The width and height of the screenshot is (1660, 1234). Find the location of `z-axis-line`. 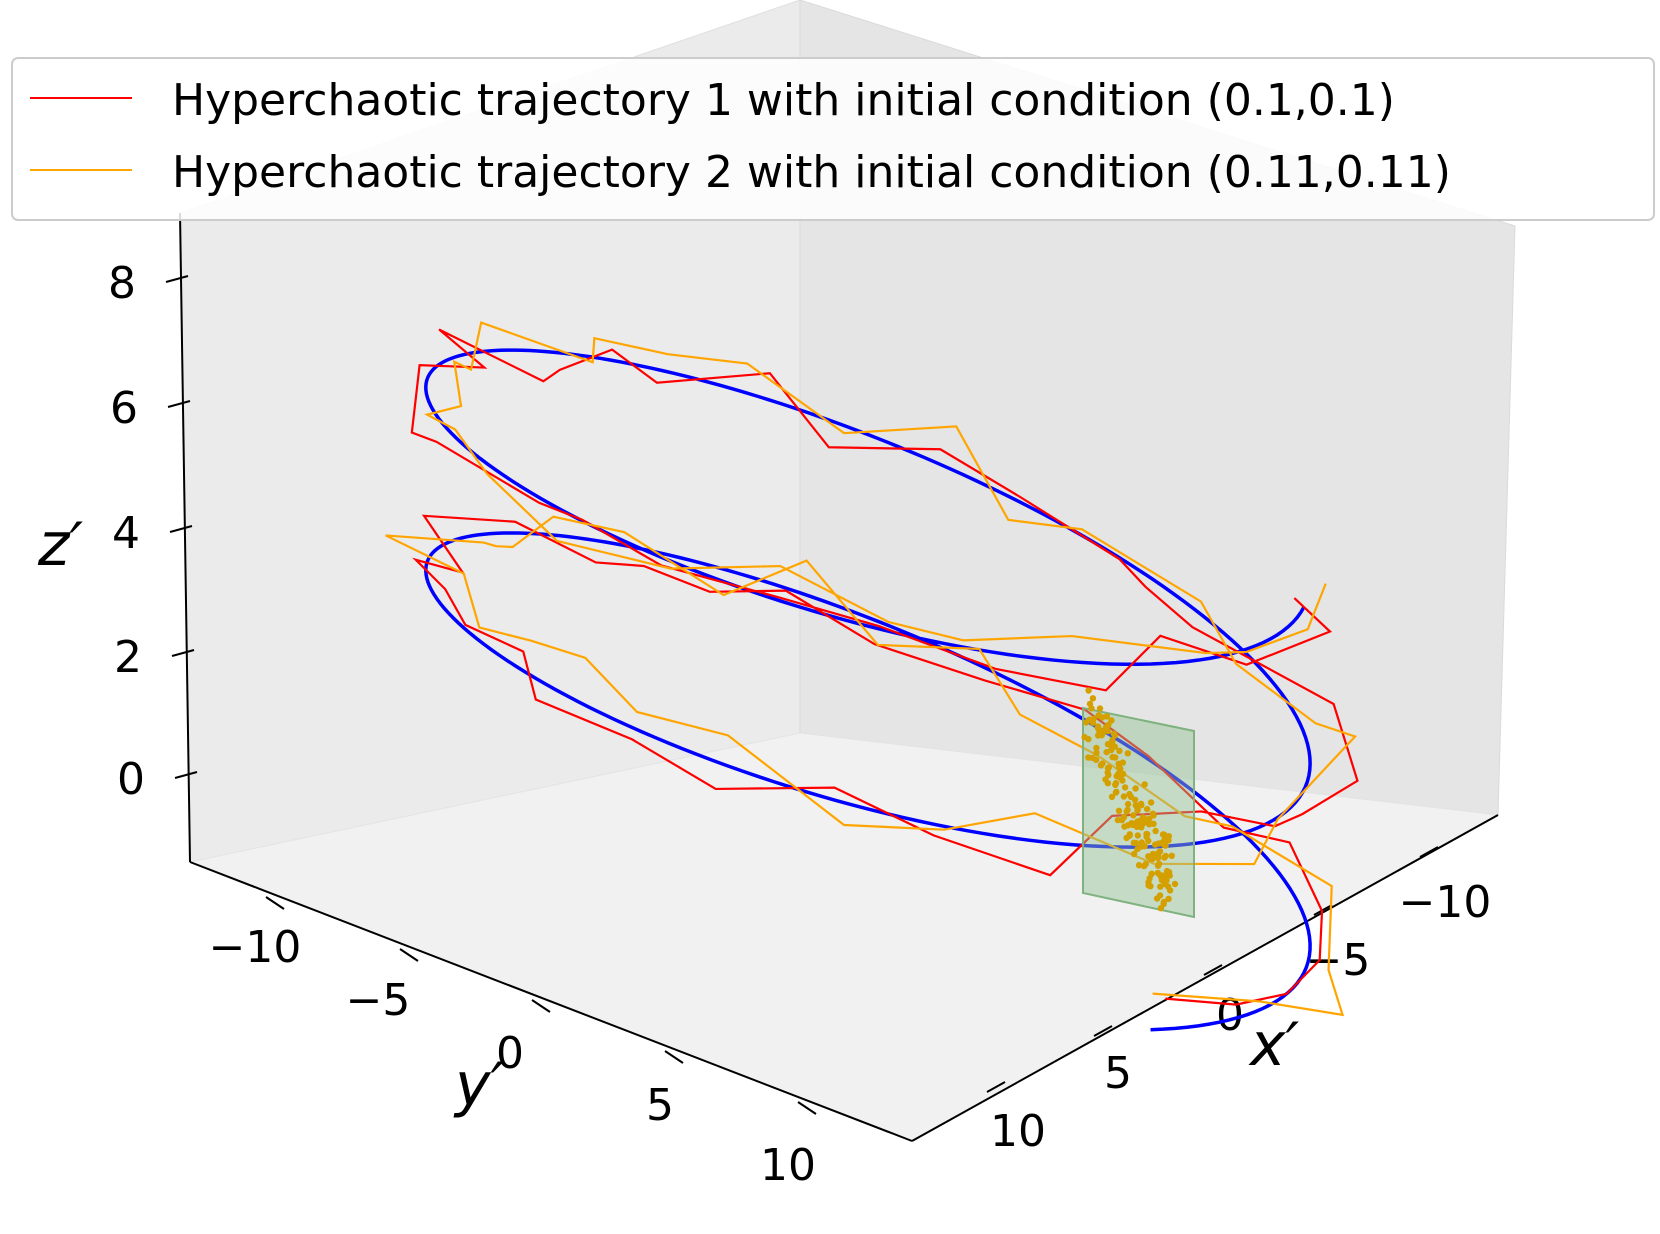

z-axis-line is located at coordinates (185, 537).